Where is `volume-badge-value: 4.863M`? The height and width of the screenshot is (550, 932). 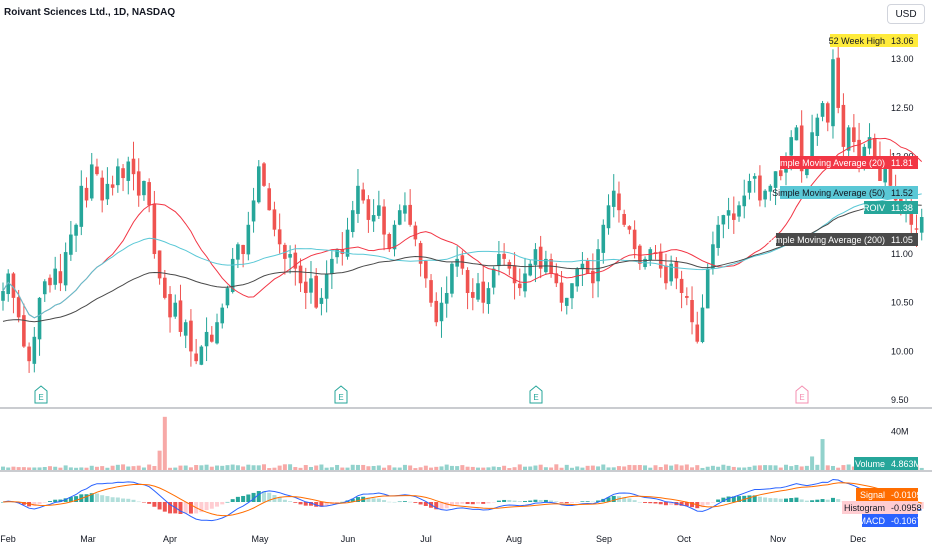
volume-badge-value: 4.863M is located at coordinates (906, 464).